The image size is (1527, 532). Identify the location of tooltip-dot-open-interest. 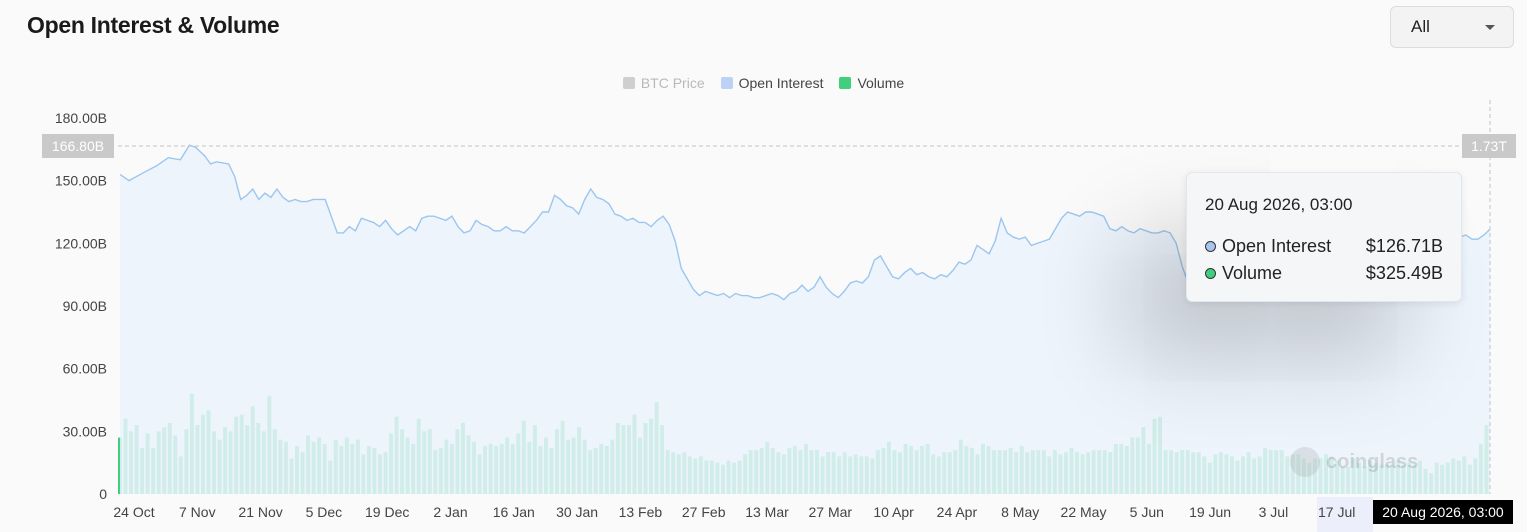
(1210, 246).